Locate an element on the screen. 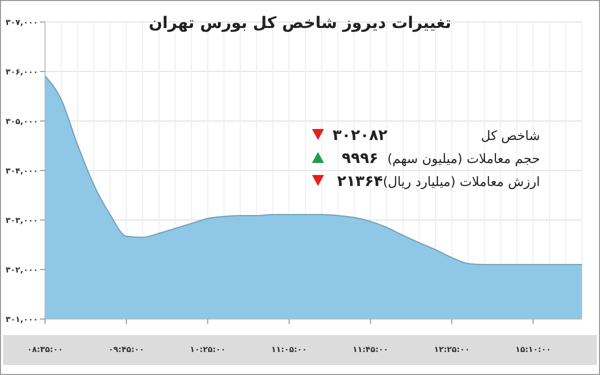 Image resolution: width=600 pixels, height=375 pixels. x-tick-label: ۱۱:۴۵:۰۰ is located at coordinates (370, 349).